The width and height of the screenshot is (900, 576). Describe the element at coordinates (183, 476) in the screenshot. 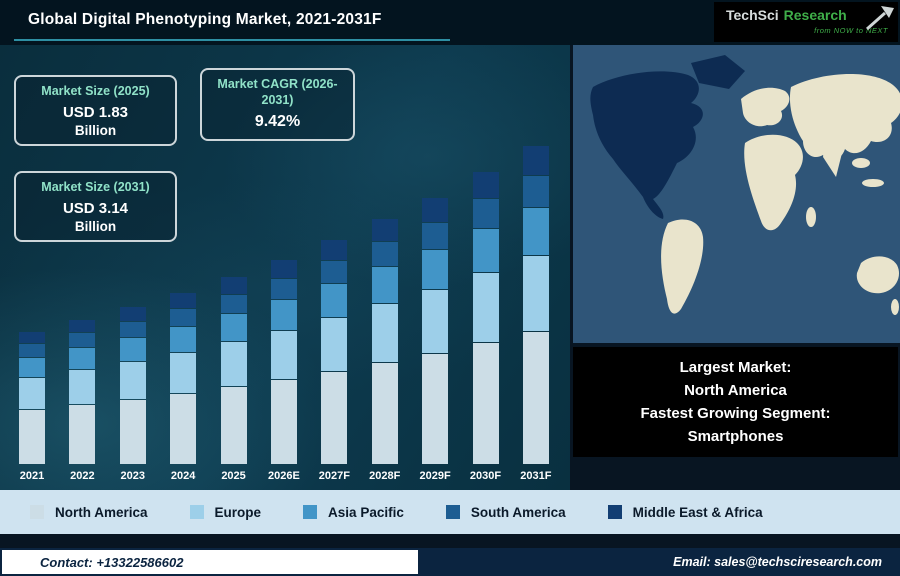

I see `x-axis-label: 2024` at that location.